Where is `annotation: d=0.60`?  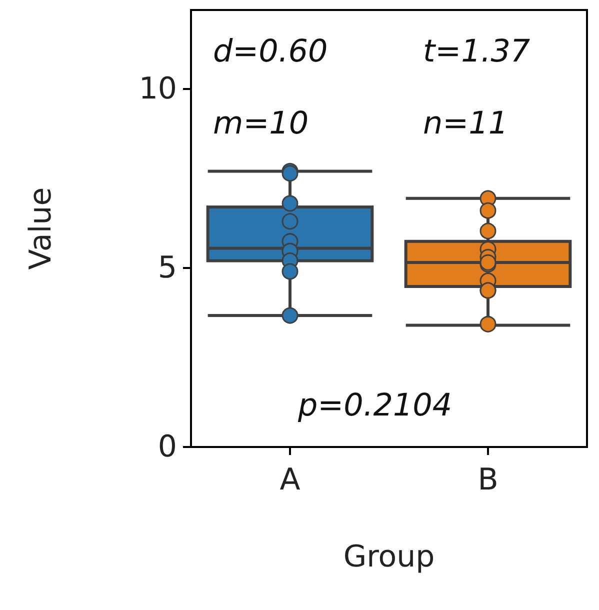
annotation: d=0.60 is located at coordinates (270, 52).